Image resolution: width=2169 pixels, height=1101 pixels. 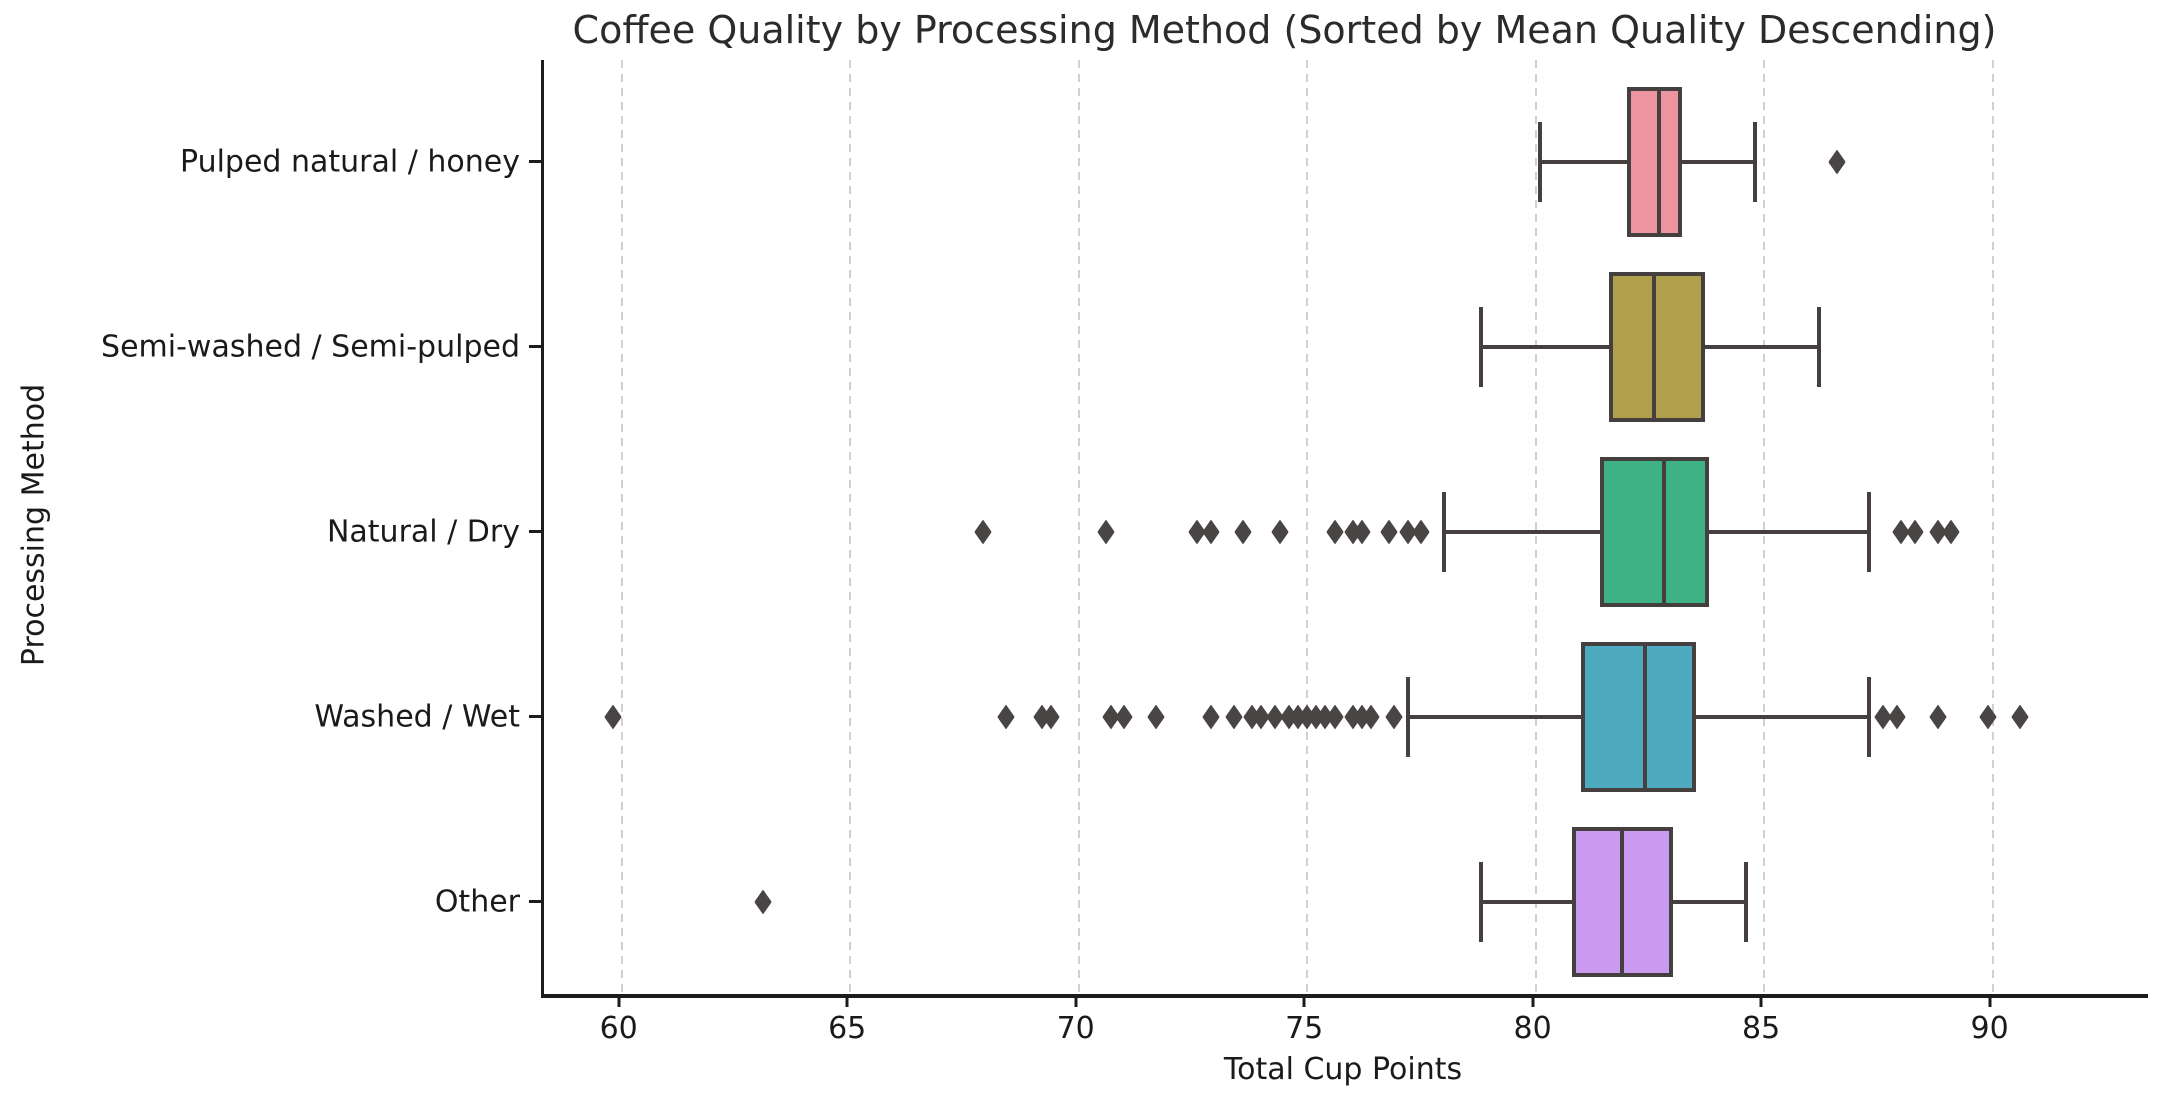 I want to click on x-axis-label: Total Cup Points, so click(x=1343, y=1069).